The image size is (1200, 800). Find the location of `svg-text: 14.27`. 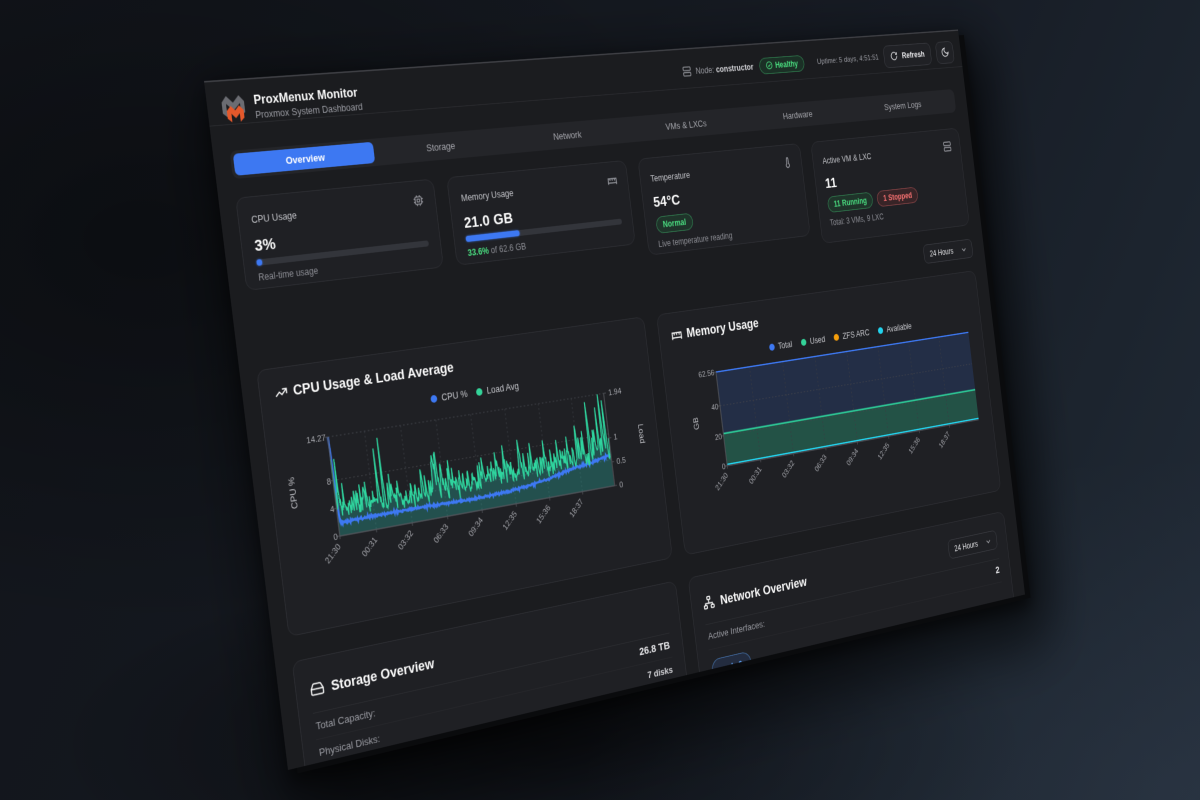

svg-text: 14.27 is located at coordinates (316, 438).